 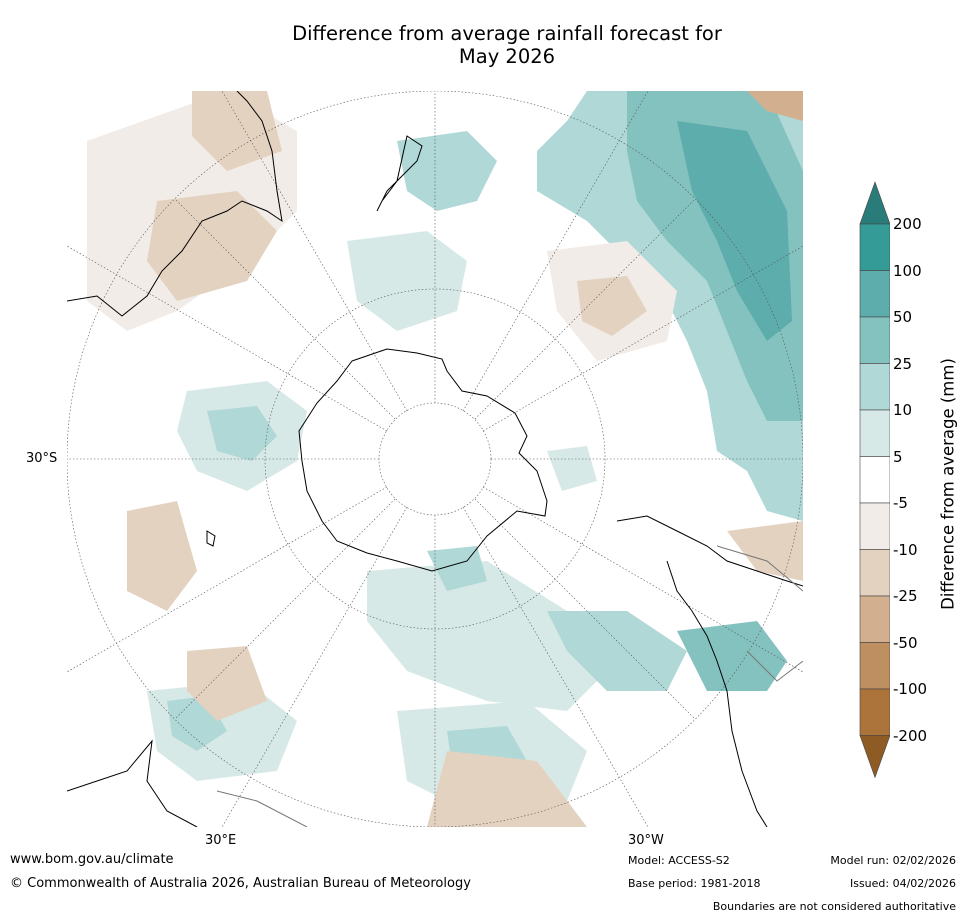 What do you see at coordinates (221, 840) in the screenshot?
I see `lon-label-30e: 30°E` at bounding box center [221, 840].